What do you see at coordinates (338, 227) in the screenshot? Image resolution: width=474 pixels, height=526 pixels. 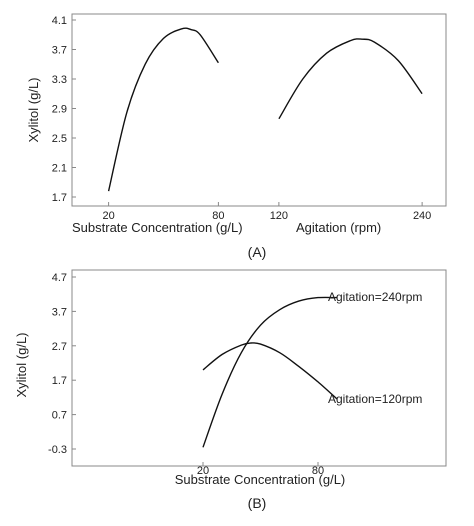 I see `panel-a-x-axis-title-agitation: Agitation (rpm)` at bounding box center [338, 227].